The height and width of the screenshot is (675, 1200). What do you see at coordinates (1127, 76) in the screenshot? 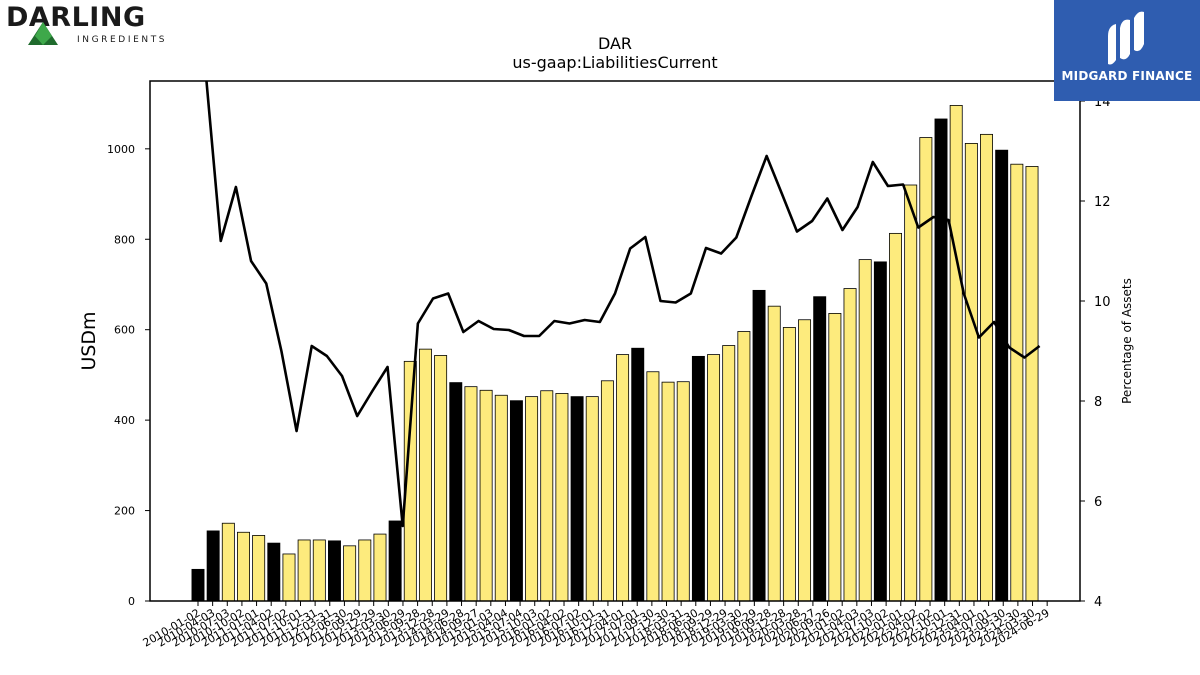
I see `midgard-name: MIDGARD FINANCE` at bounding box center [1127, 76].